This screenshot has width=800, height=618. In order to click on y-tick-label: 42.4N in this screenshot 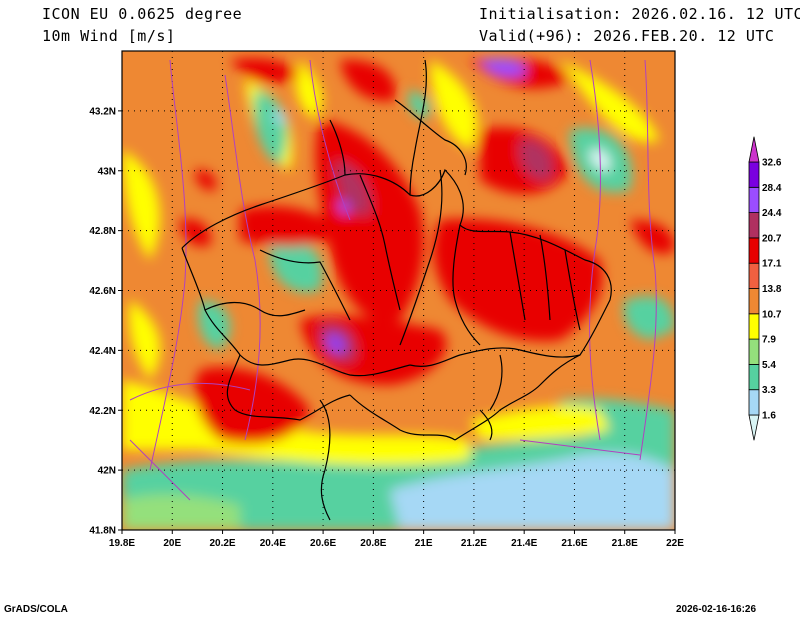, I will do `click(102, 351)`.